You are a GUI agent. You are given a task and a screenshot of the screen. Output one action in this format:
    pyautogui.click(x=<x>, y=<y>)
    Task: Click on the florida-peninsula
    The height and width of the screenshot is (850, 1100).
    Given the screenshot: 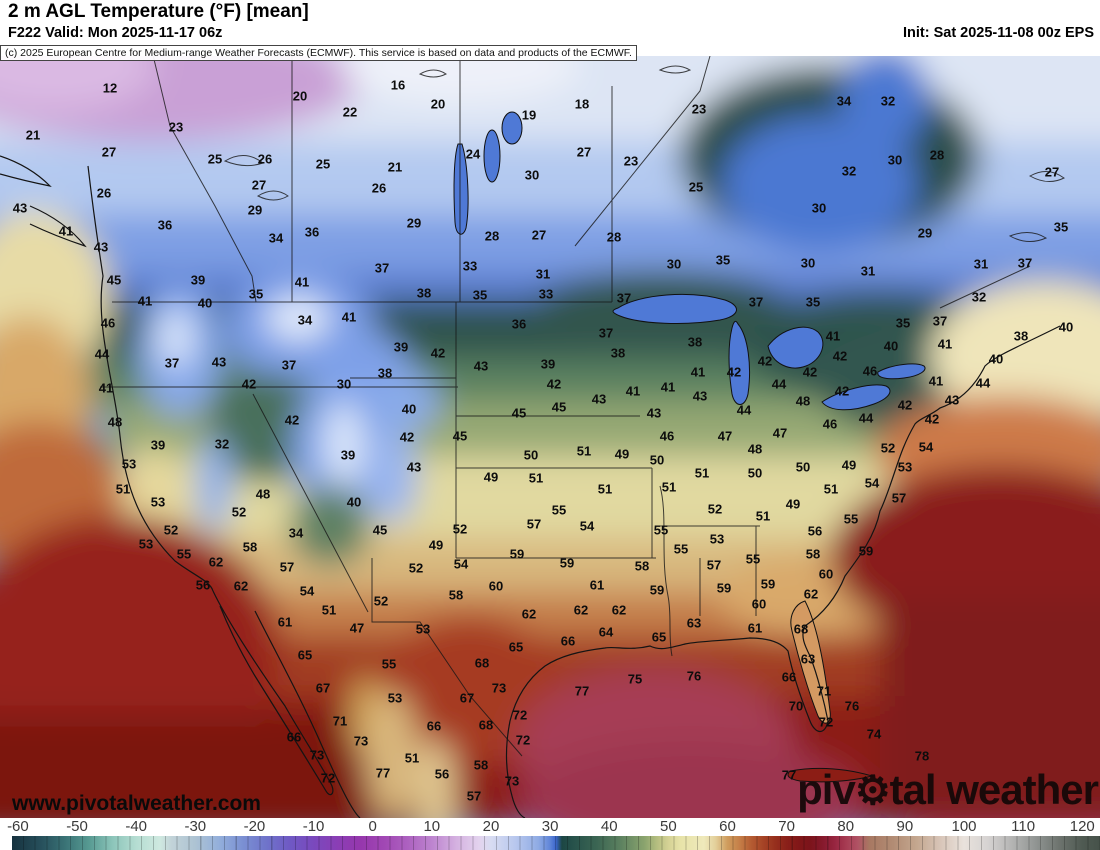 What is the action you would take?
    pyautogui.click(x=810, y=662)
    